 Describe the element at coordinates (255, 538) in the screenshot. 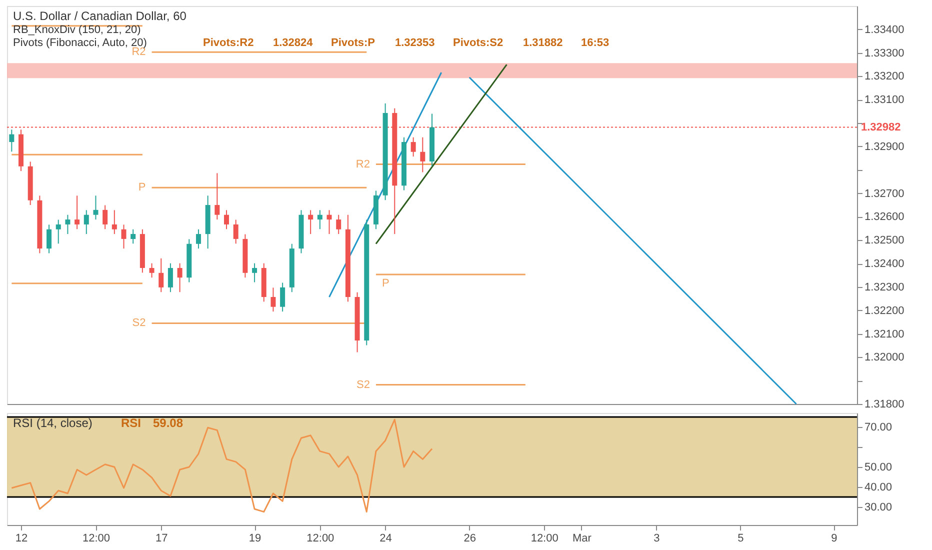

I see `x-tick-label: 19` at that location.